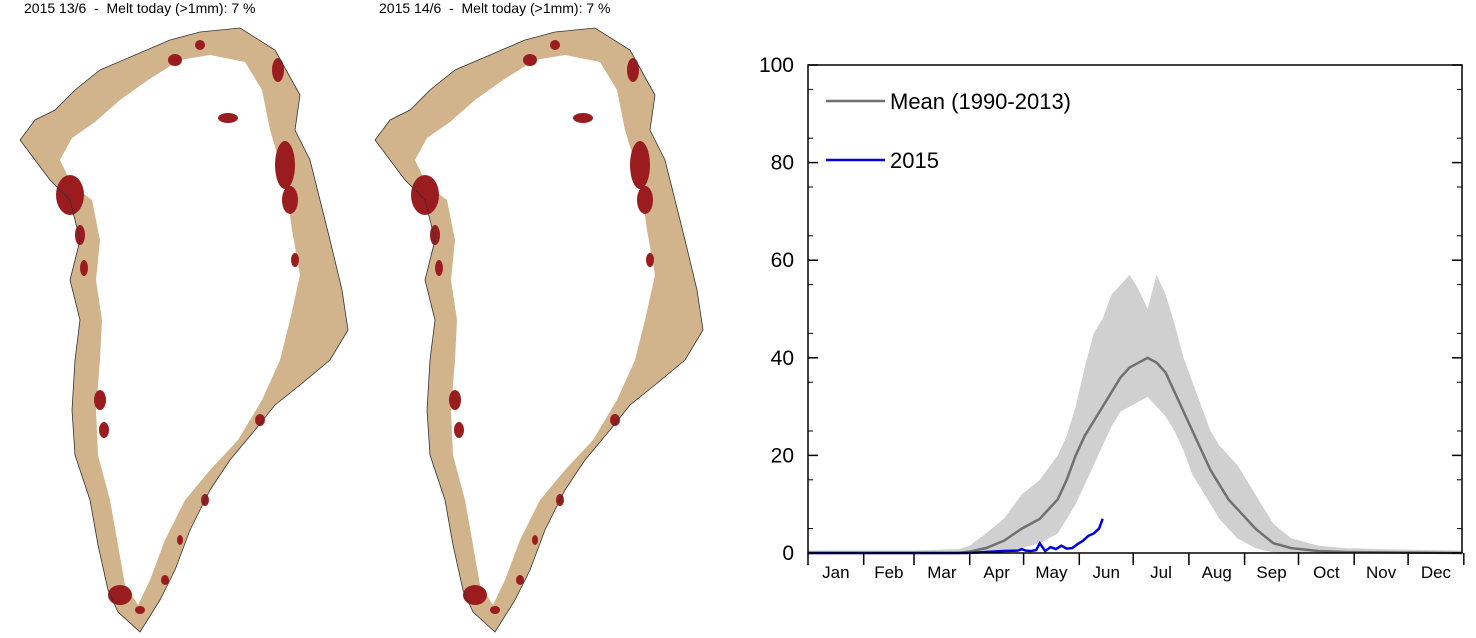 This screenshot has width=1476, height=638. I want to click on map-title-june-13: 2015 13/6 - Melt today (>1mm): 7 %, so click(140, 8).